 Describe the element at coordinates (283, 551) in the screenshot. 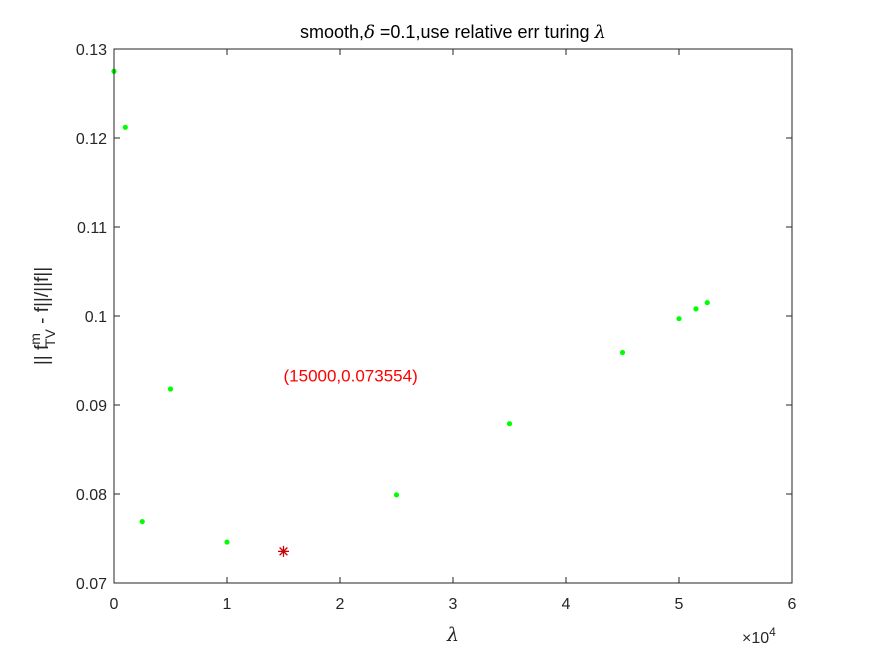

I see `minimum-marker` at that location.